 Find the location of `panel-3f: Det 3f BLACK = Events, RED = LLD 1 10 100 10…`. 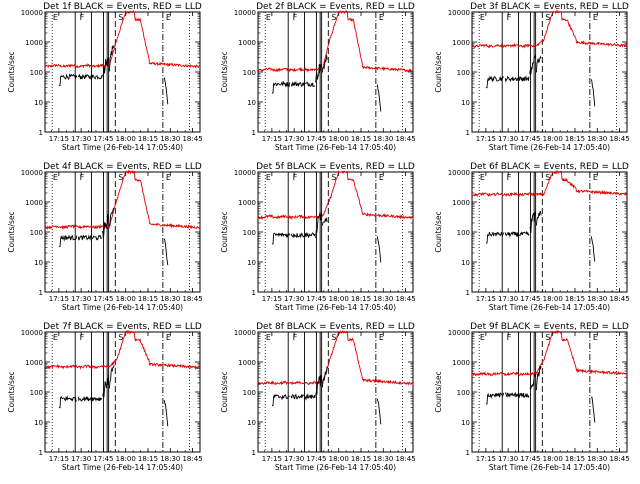

panel-3f: Det 3f BLACK = Events, RED = LLD 1 10 100 10… is located at coordinates (532, 77).